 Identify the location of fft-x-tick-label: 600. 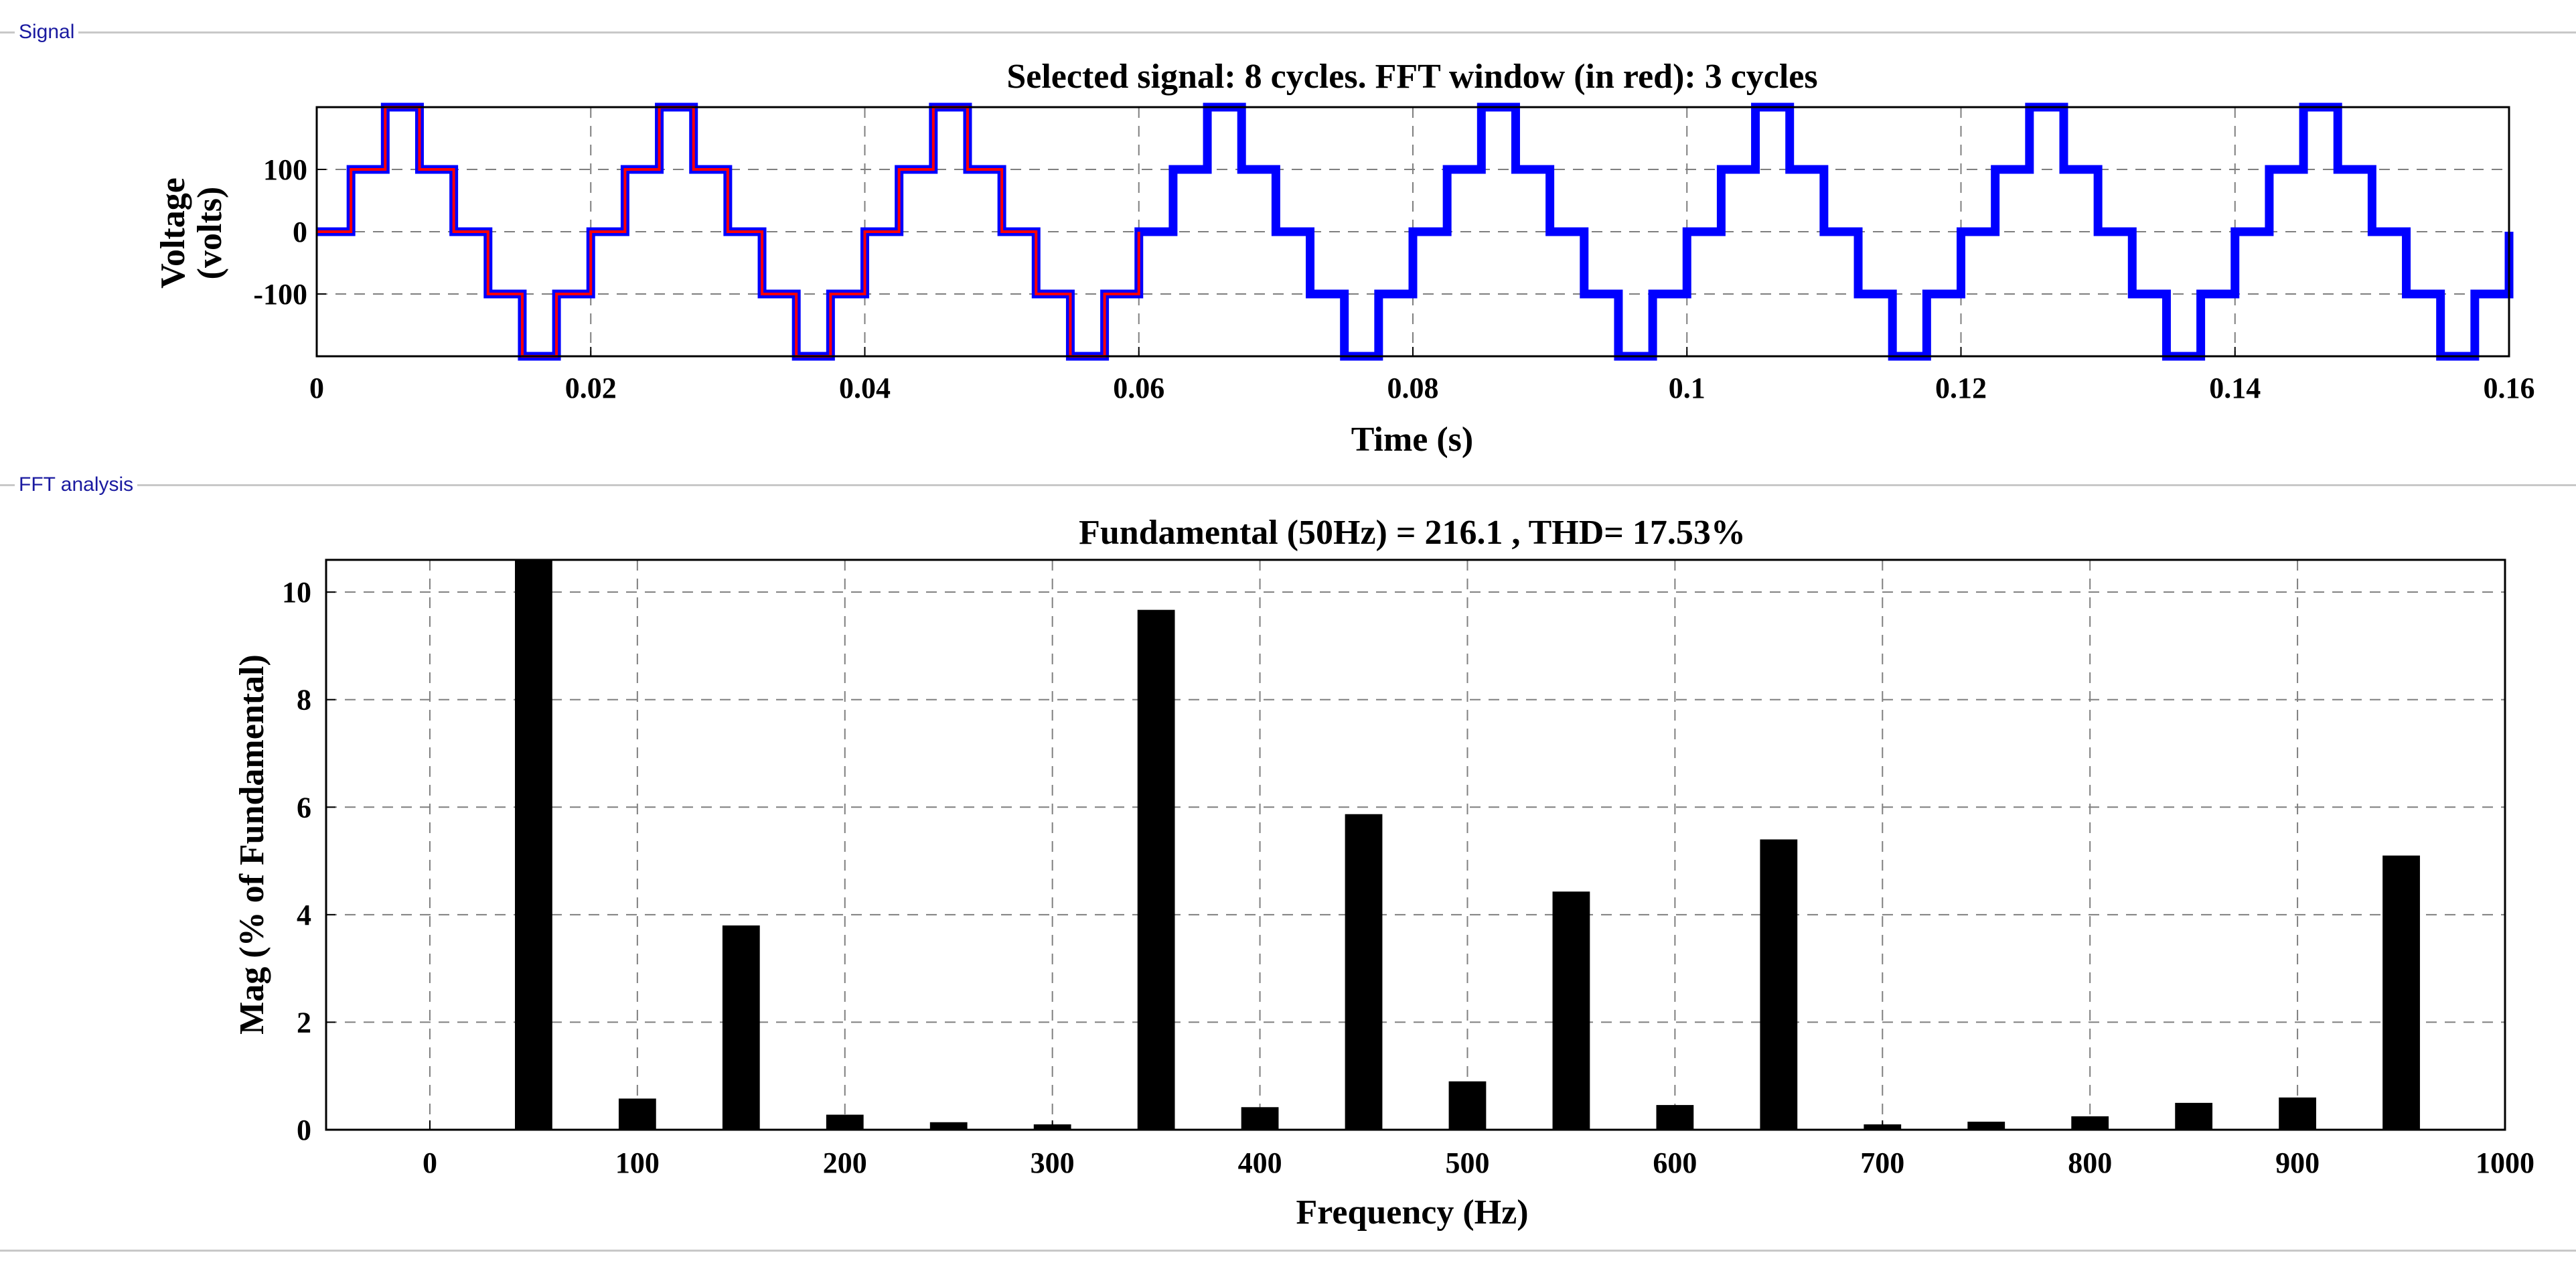
(1675, 1162).